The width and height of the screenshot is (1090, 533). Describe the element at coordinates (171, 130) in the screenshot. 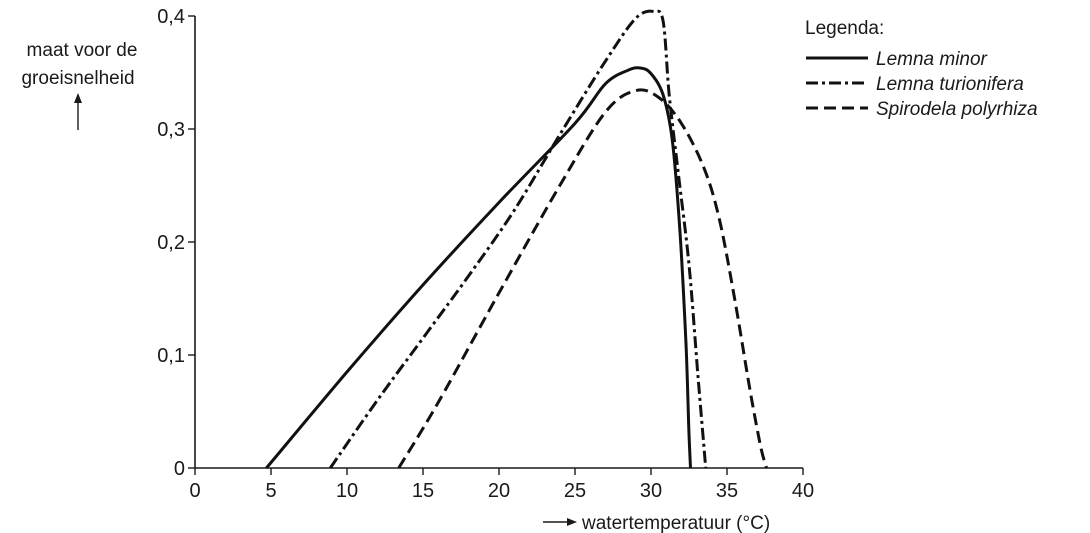

I see `y-tick-label: 0,3` at that location.